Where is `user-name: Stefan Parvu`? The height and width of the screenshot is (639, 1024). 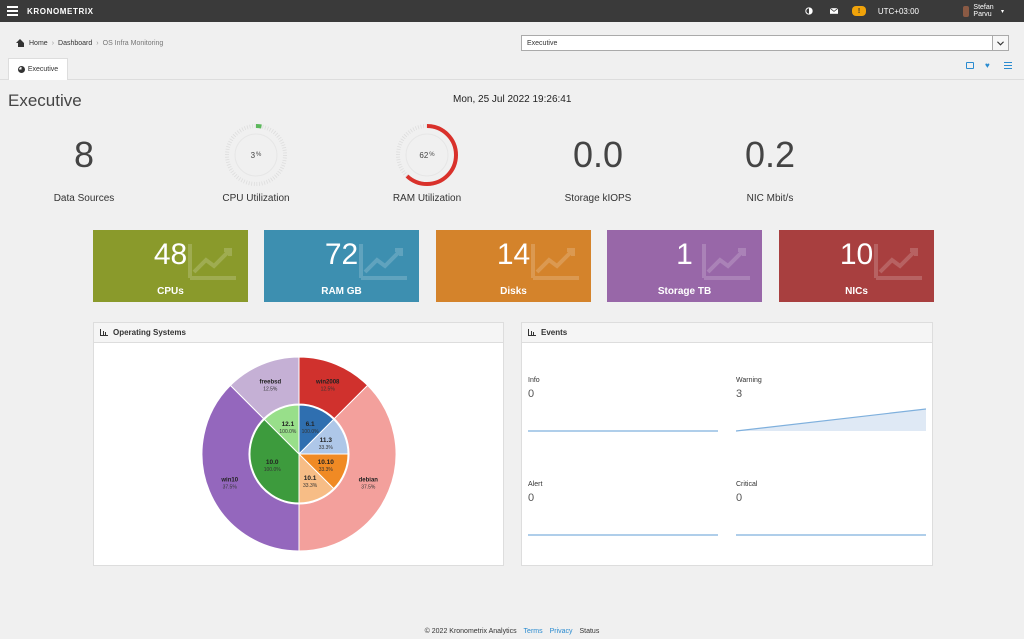 user-name: Stefan Parvu is located at coordinates (983, 11).